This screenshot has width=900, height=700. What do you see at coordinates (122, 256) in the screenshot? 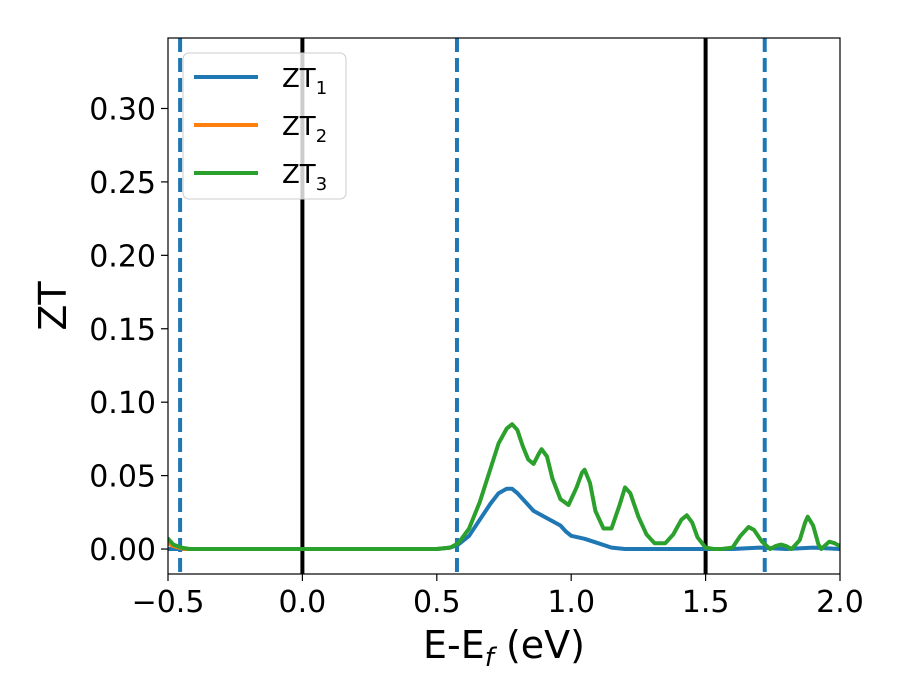
I see `y-tick-label: 0.20` at bounding box center [122, 256].